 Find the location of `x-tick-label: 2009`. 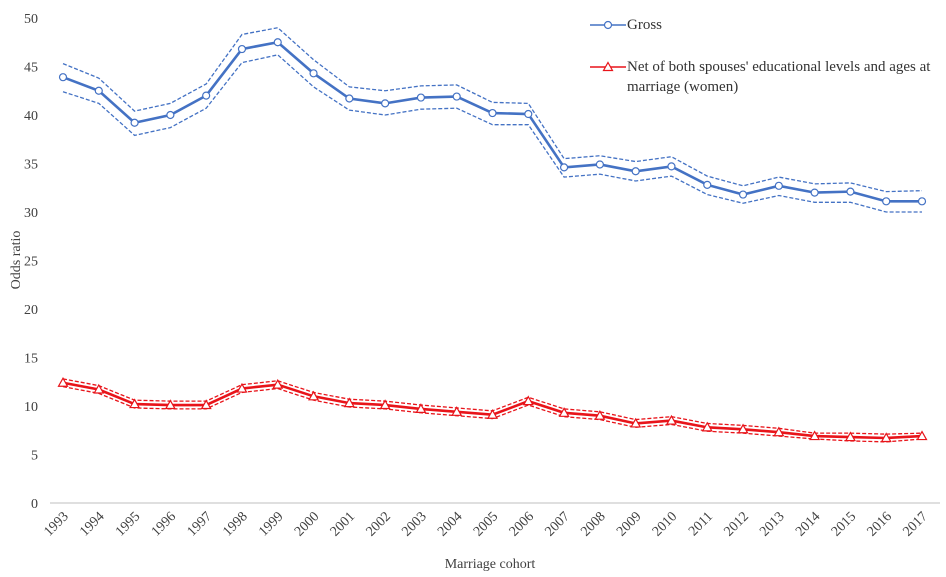

x-tick-label: 2009 is located at coordinates (629, 524).